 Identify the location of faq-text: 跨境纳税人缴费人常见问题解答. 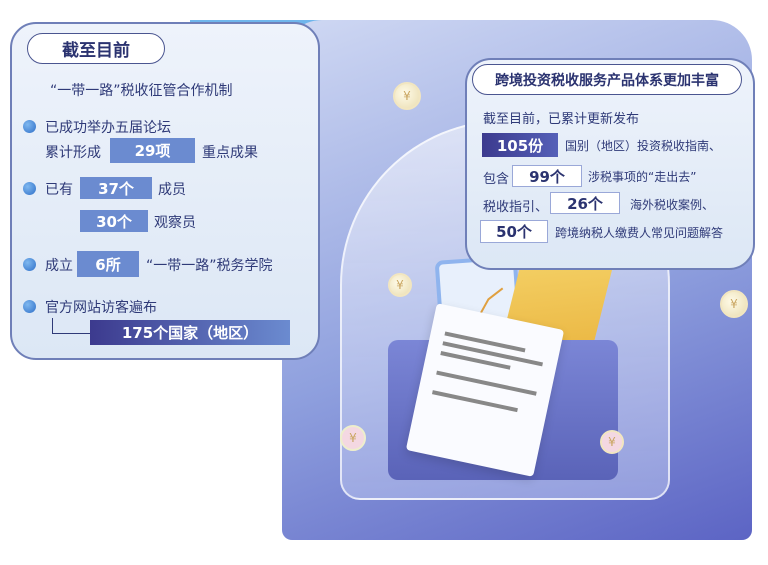
(639, 233).